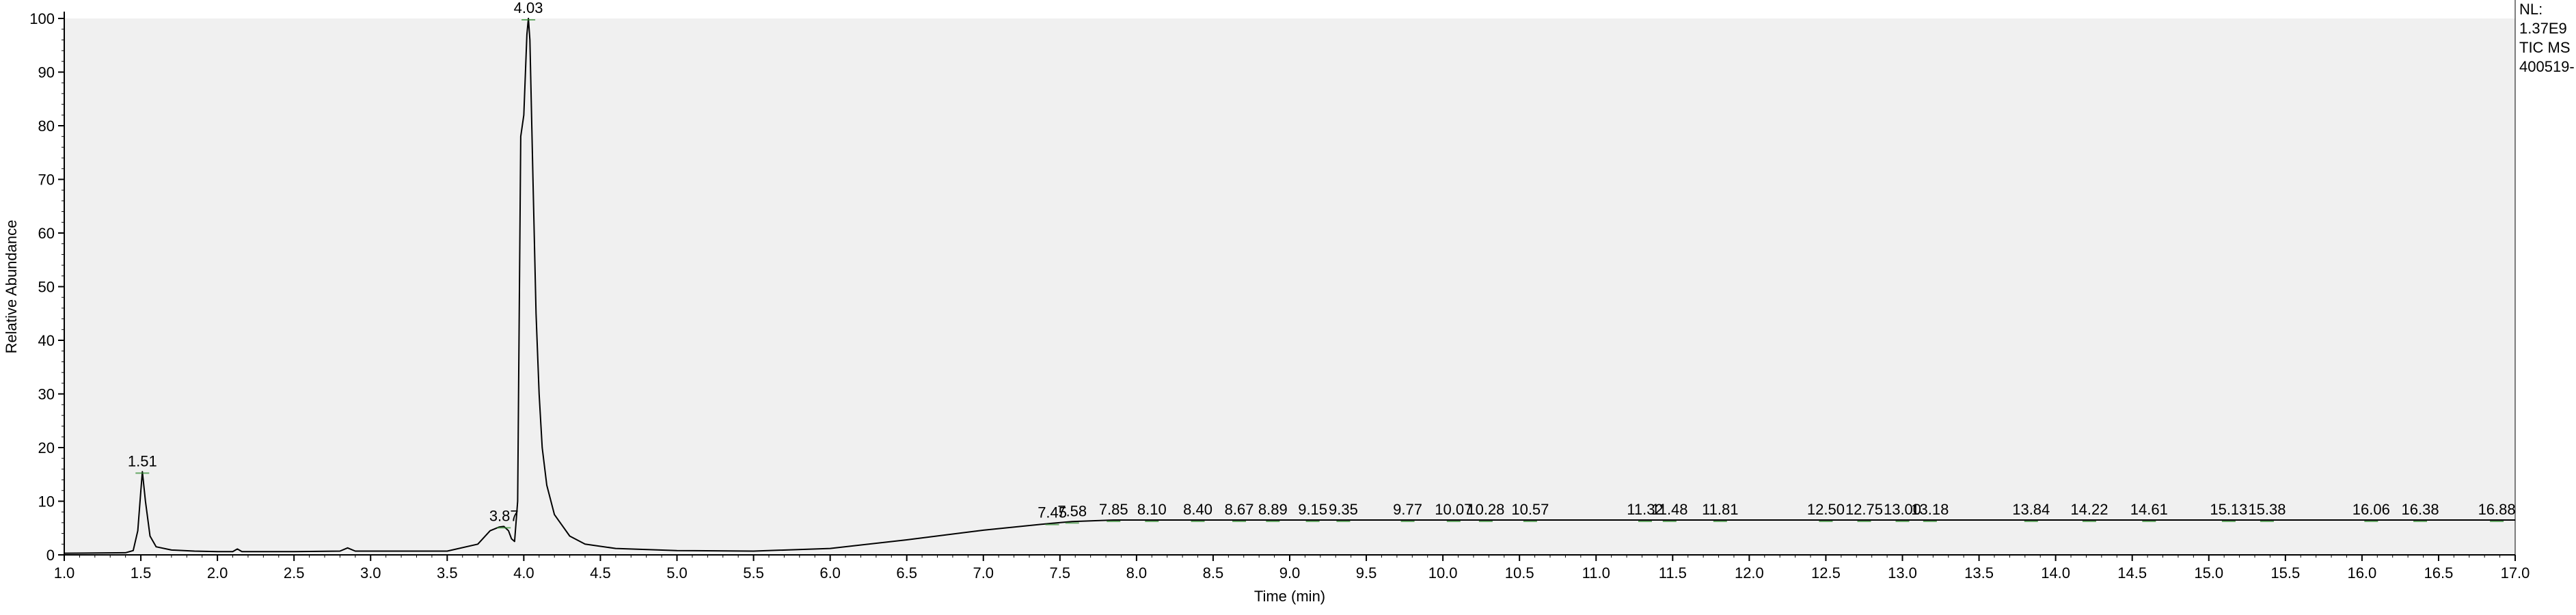 The image size is (2576, 615). I want to click on peak-label: 16.38, so click(2420, 509).